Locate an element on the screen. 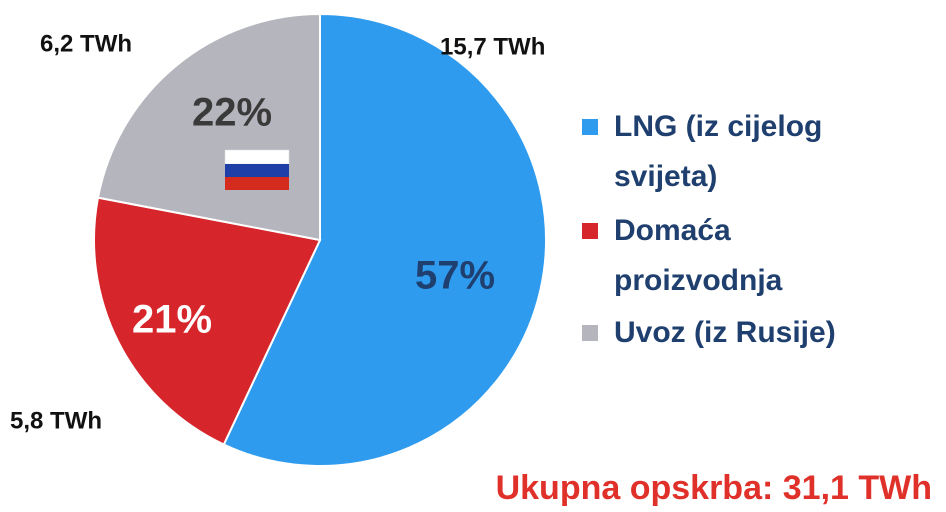 This screenshot has height=512, width=946. slice-annotation: 5,8 TWh is located at coordinates (56, 420).